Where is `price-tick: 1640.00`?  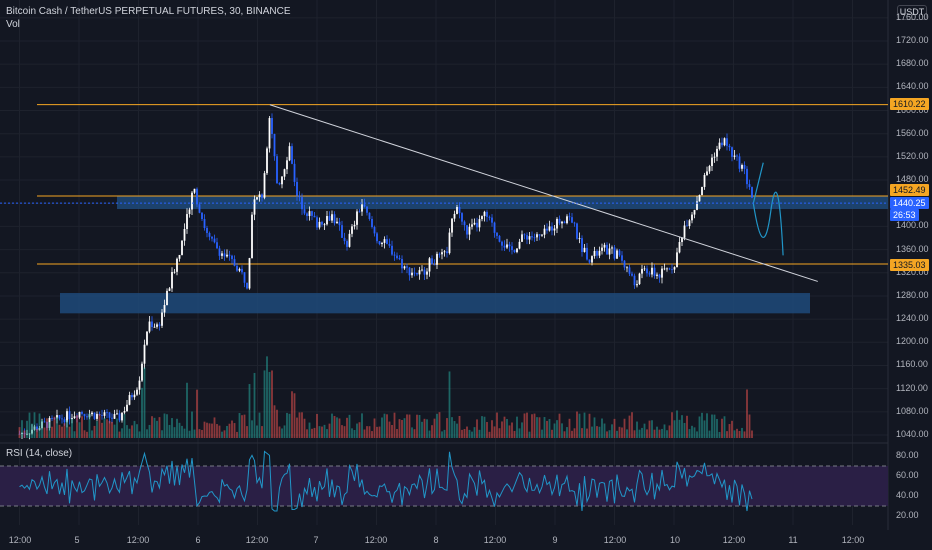 price-tick: 1640.00 is located at coordinates (912, 86).